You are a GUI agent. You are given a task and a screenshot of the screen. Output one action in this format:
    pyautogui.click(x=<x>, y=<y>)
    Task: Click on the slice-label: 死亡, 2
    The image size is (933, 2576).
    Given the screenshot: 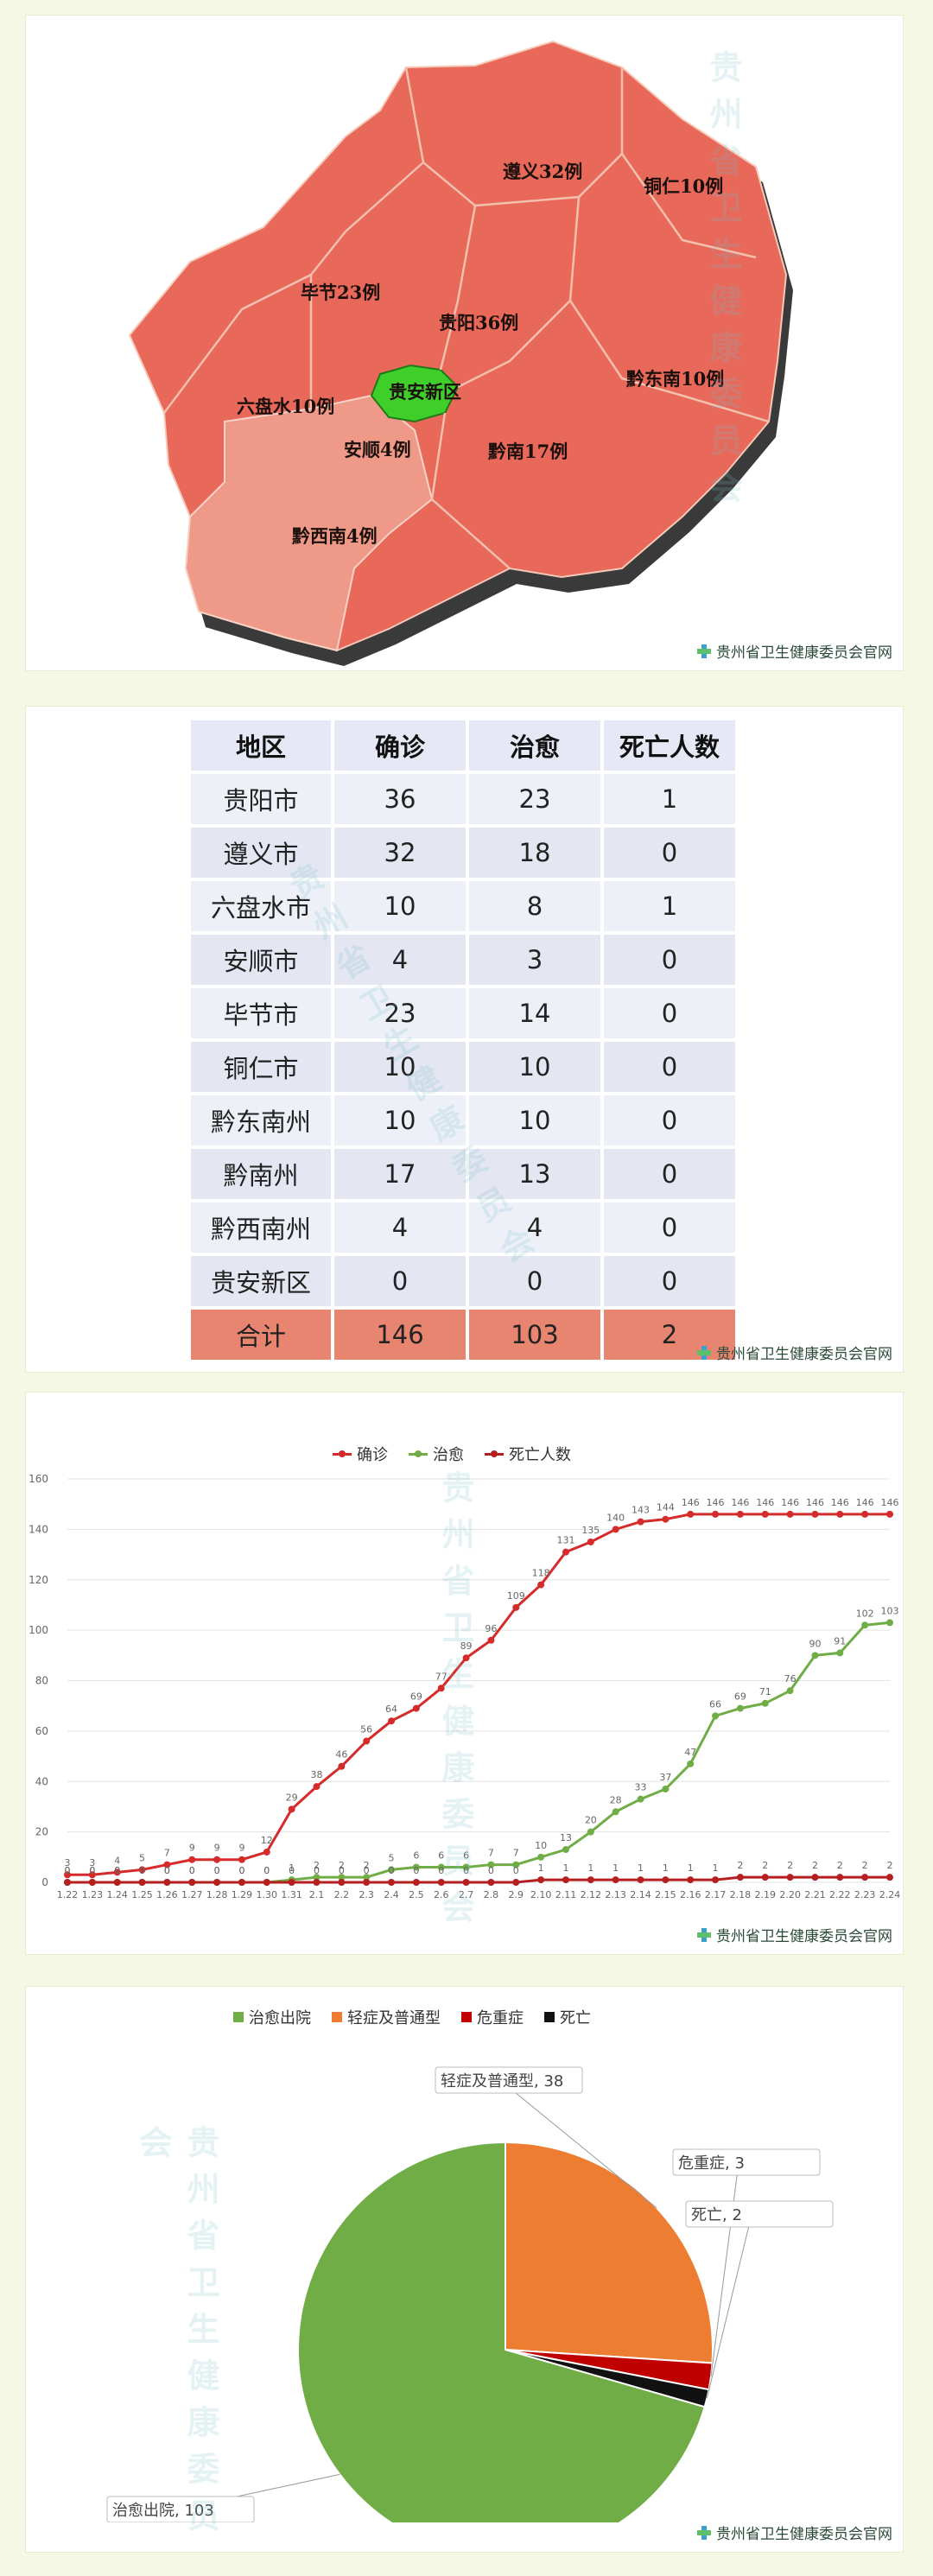 What is the action you would take?
    pyautogui.click(x=716, y=2215)
    